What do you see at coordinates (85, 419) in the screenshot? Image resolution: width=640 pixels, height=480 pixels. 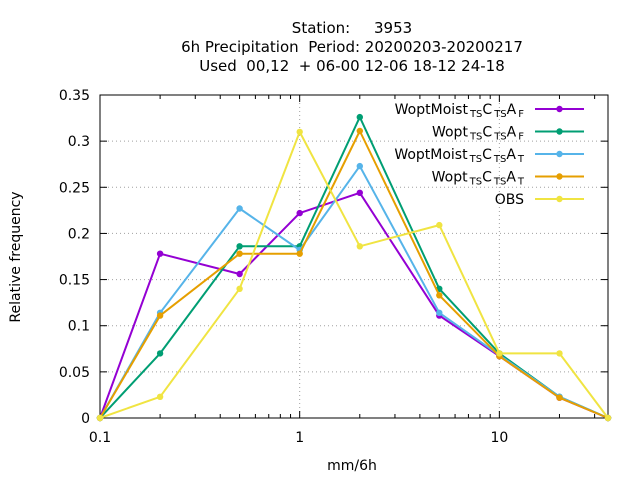 I see `y-tick-label-0: 0` at bounding box center [85, 419].